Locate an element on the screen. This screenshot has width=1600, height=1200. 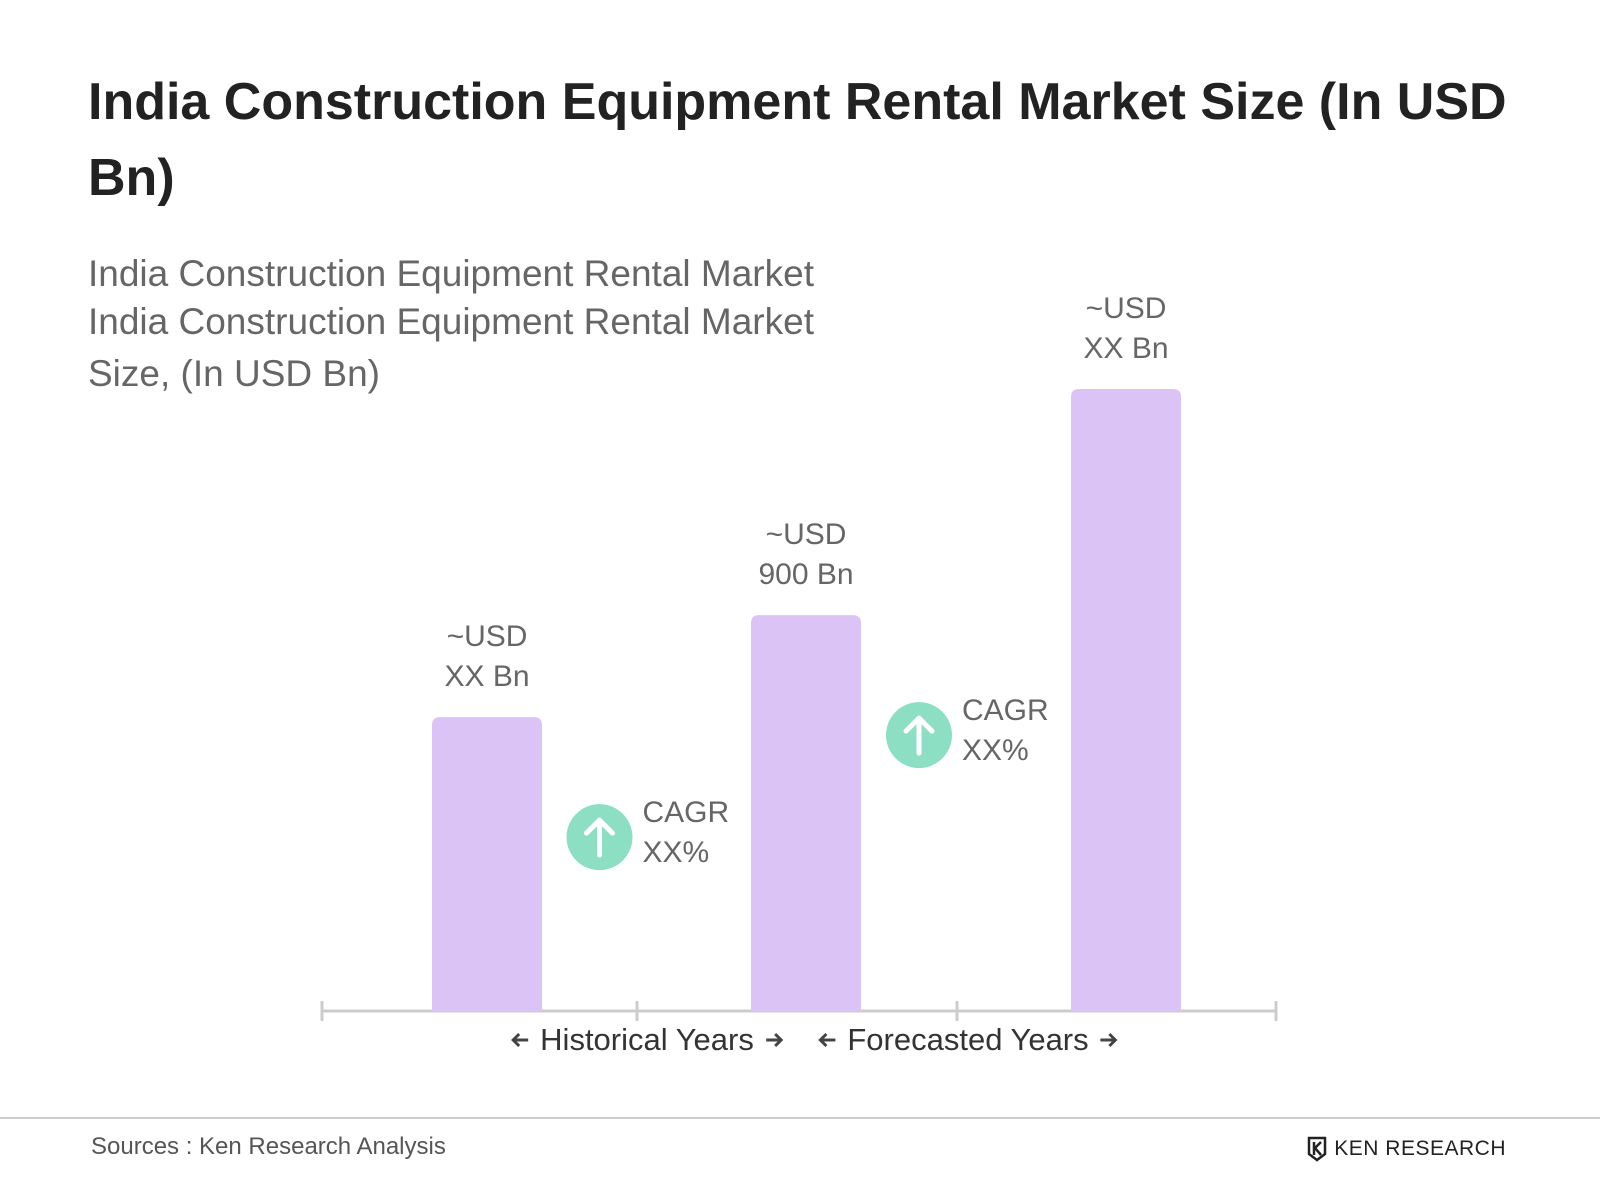
footer-rule is located at coordinates (800, 1118).